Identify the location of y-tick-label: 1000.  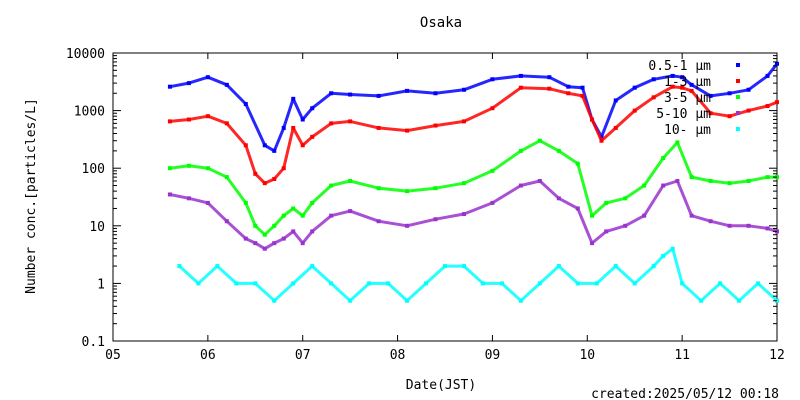
(89, 112).